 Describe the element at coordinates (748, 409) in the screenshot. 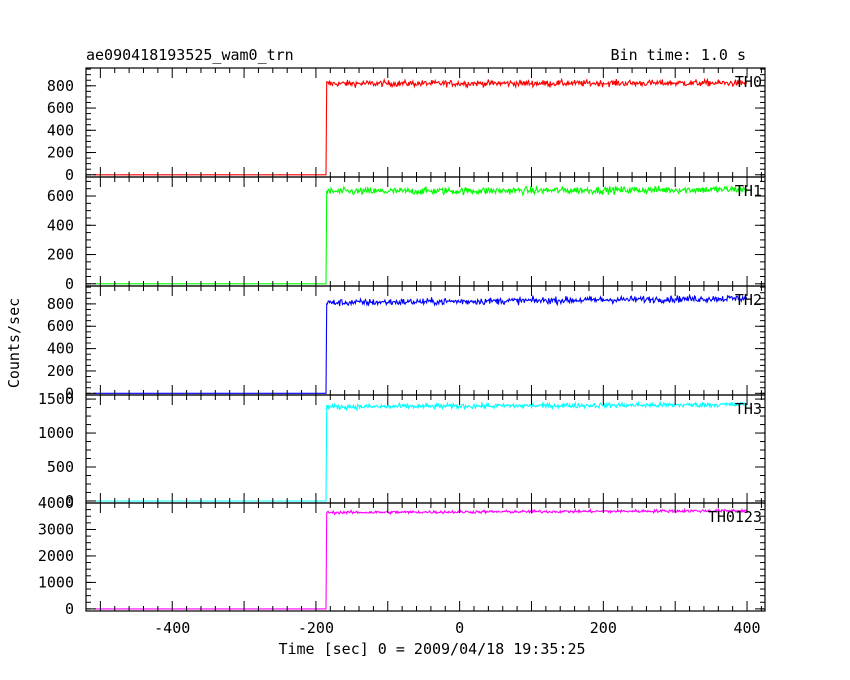

I see `series-label-th3: TH3` at that location.